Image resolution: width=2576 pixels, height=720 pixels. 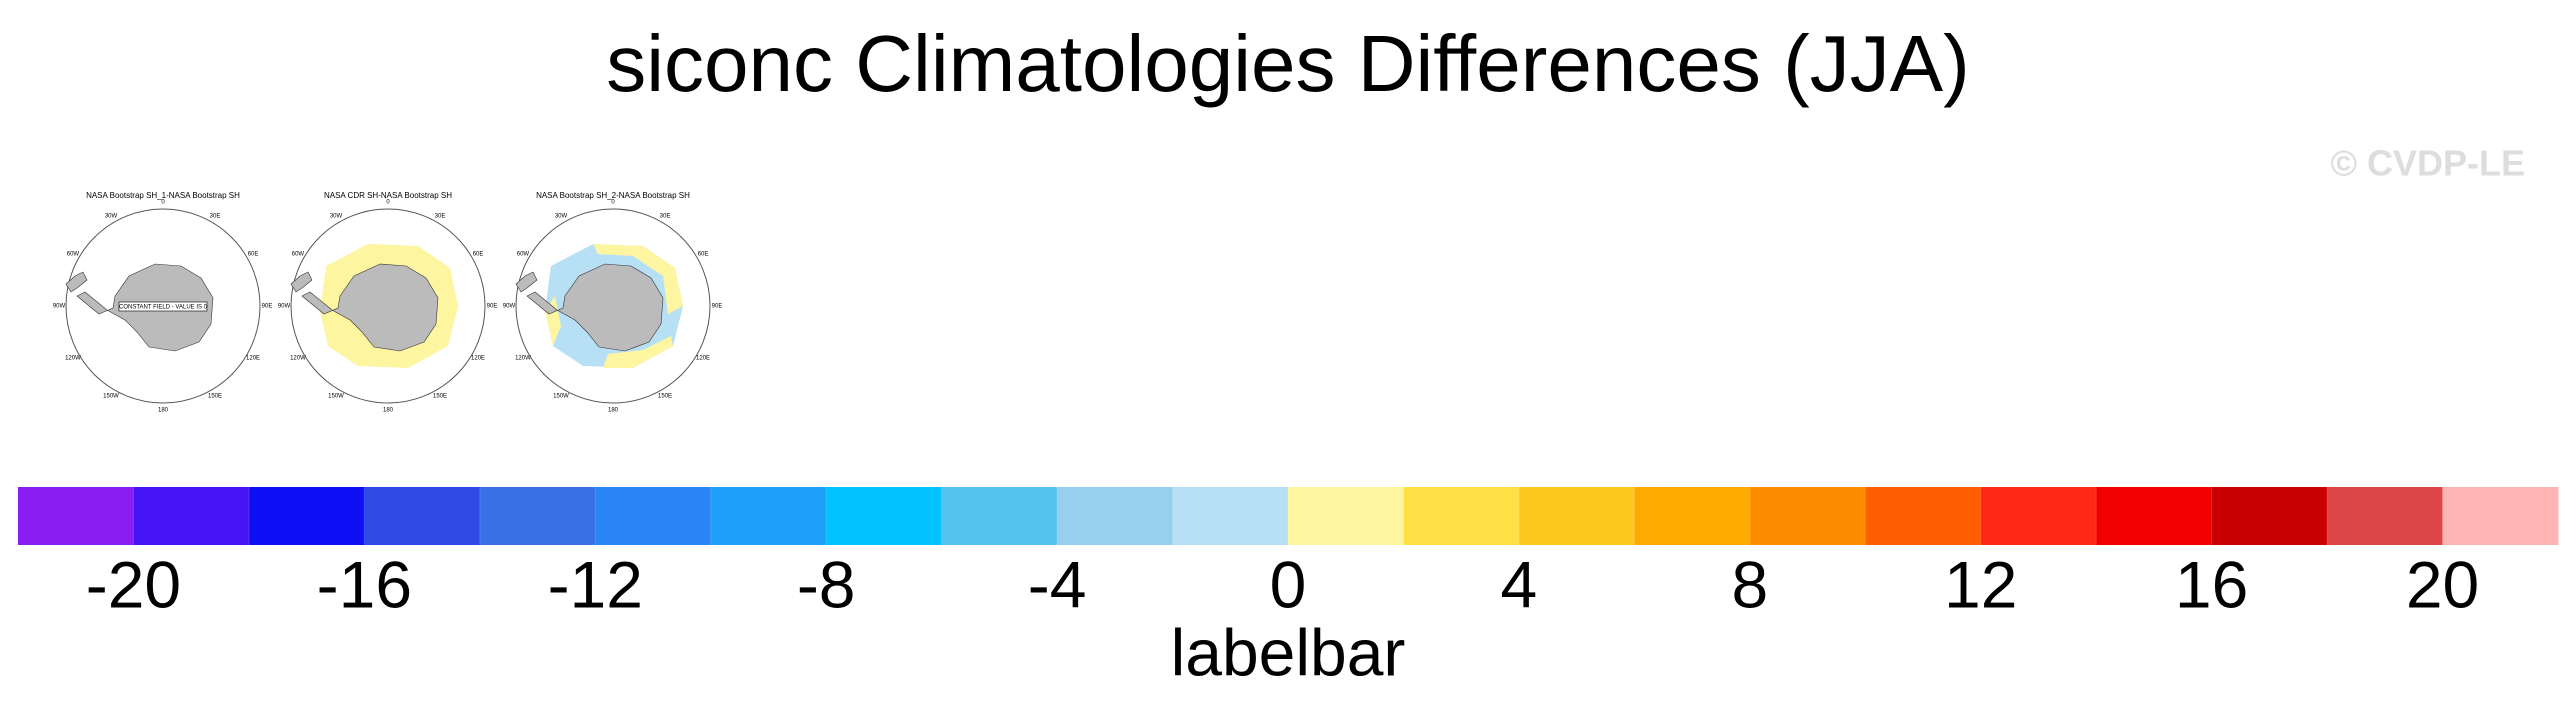 I want to click on colorbar-tick-label: 16, so click(x=2211, y=584).